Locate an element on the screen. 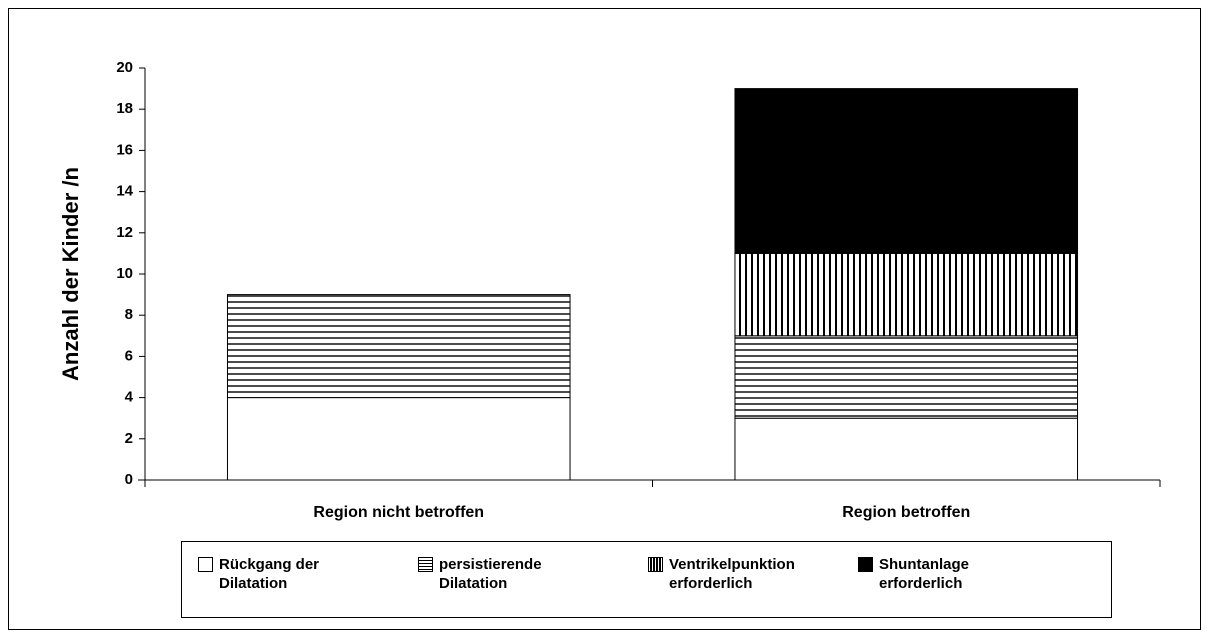 The width and height of the screenshot is (1210, 637). legend-item: Ventrikelpunktion erforderlich is located at coordinates (733, 574).